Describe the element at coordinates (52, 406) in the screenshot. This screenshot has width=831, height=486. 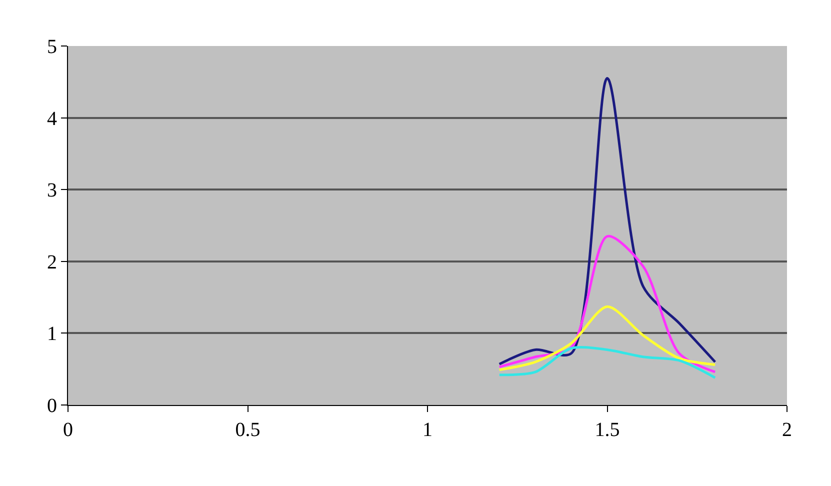
I see `y-tick-label: 0` at that location.